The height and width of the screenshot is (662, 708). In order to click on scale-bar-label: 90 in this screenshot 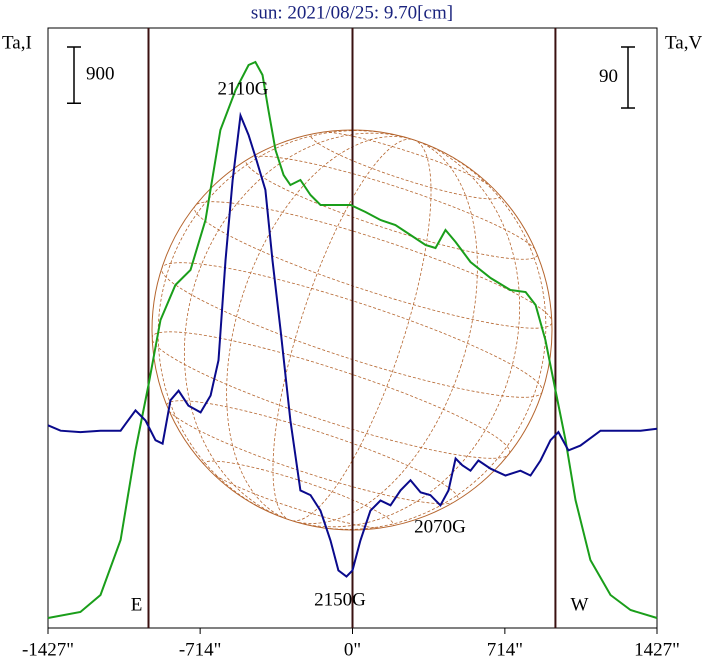, I will do `click(608, 76)`.